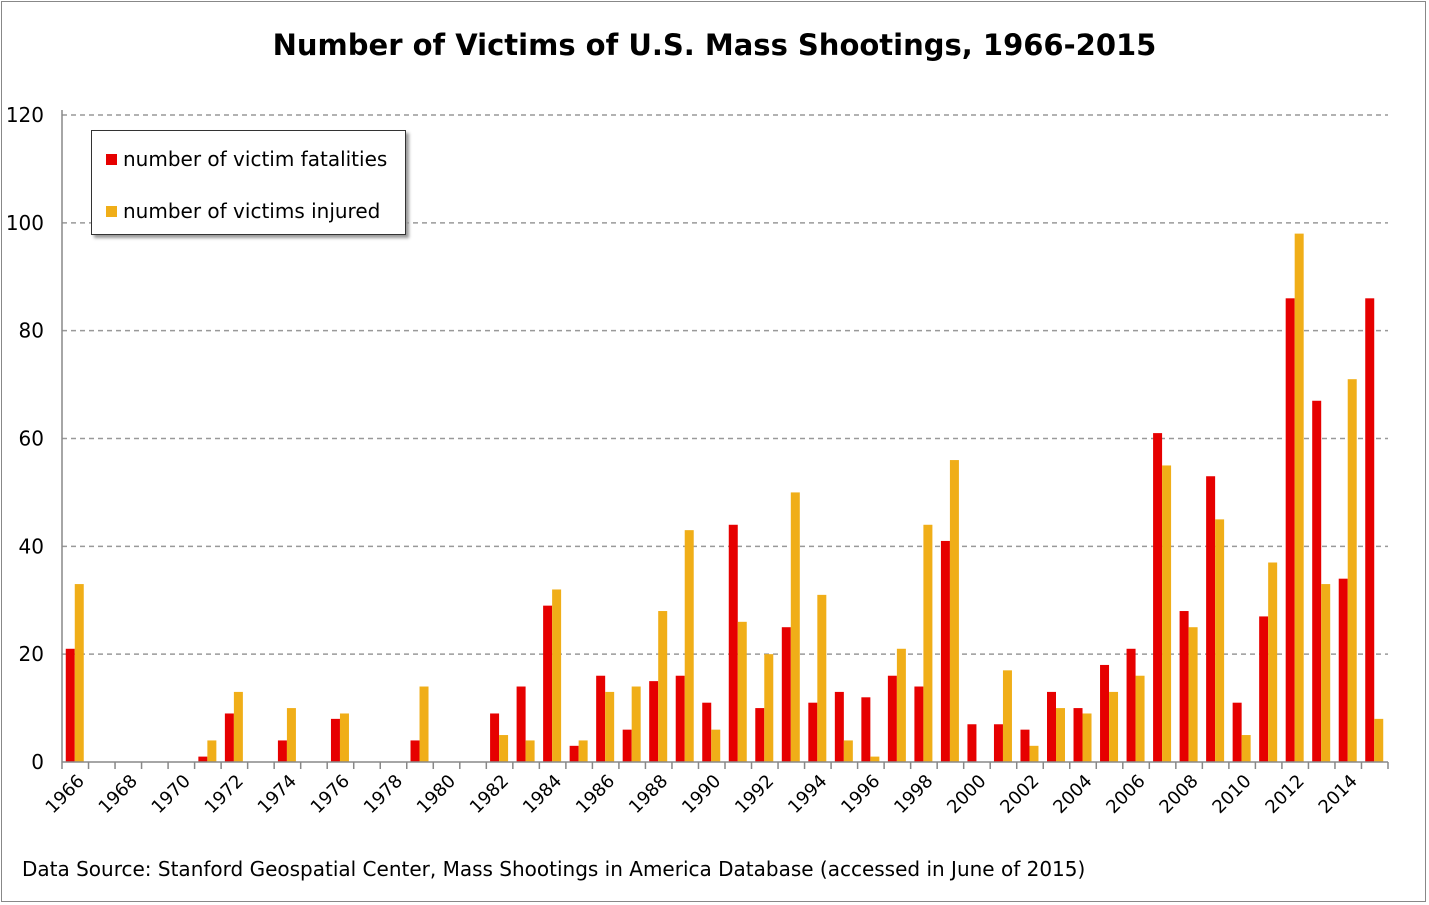  What do you see at coordinates (707, 732) in the screenshot?
I see `bar-fatalities-1990` at bounding box center [707, 732].